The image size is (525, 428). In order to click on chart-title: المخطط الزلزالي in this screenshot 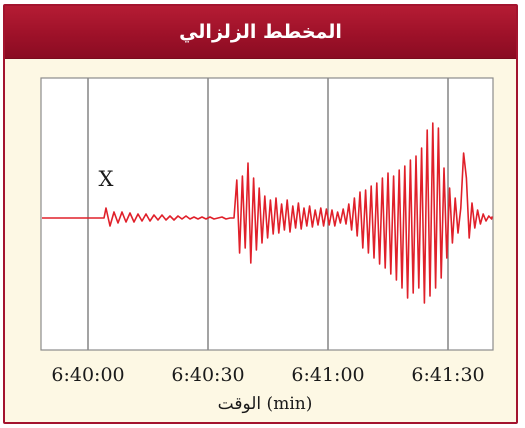, I will do `click(260, 32)`.